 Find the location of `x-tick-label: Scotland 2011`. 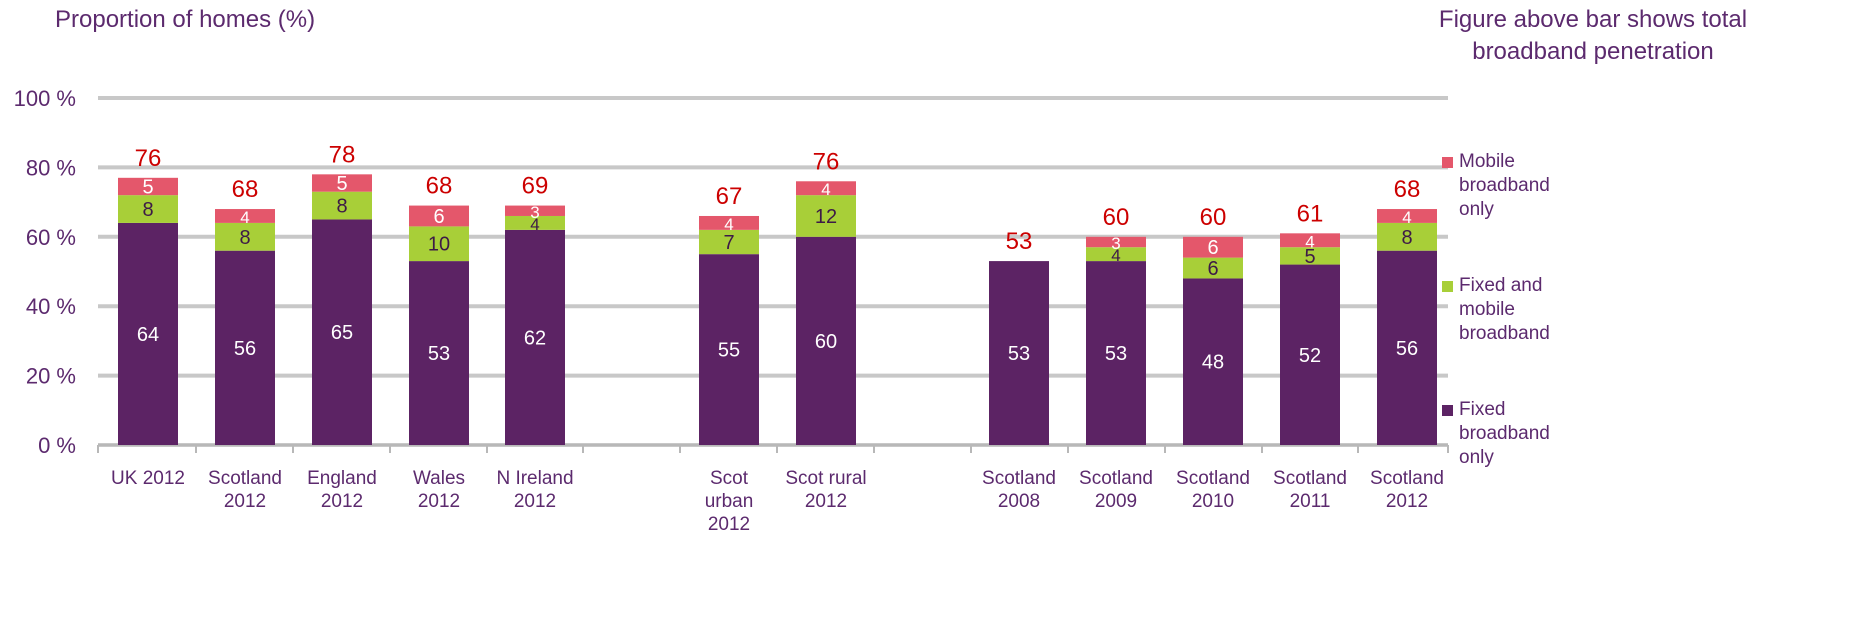

x-tick-label: Scotland 2011 is located at coordinates (1310, 490).